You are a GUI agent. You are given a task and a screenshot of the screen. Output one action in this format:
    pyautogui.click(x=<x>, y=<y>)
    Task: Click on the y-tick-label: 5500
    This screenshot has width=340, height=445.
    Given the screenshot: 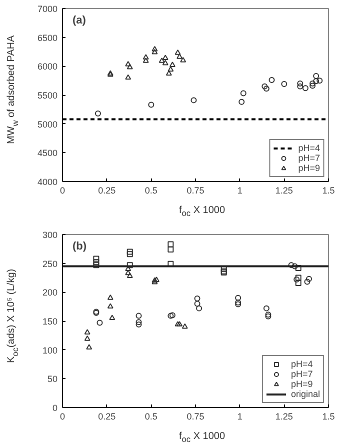 What is the action you would take?
    pyautogui.click(x=47, y=95)
    